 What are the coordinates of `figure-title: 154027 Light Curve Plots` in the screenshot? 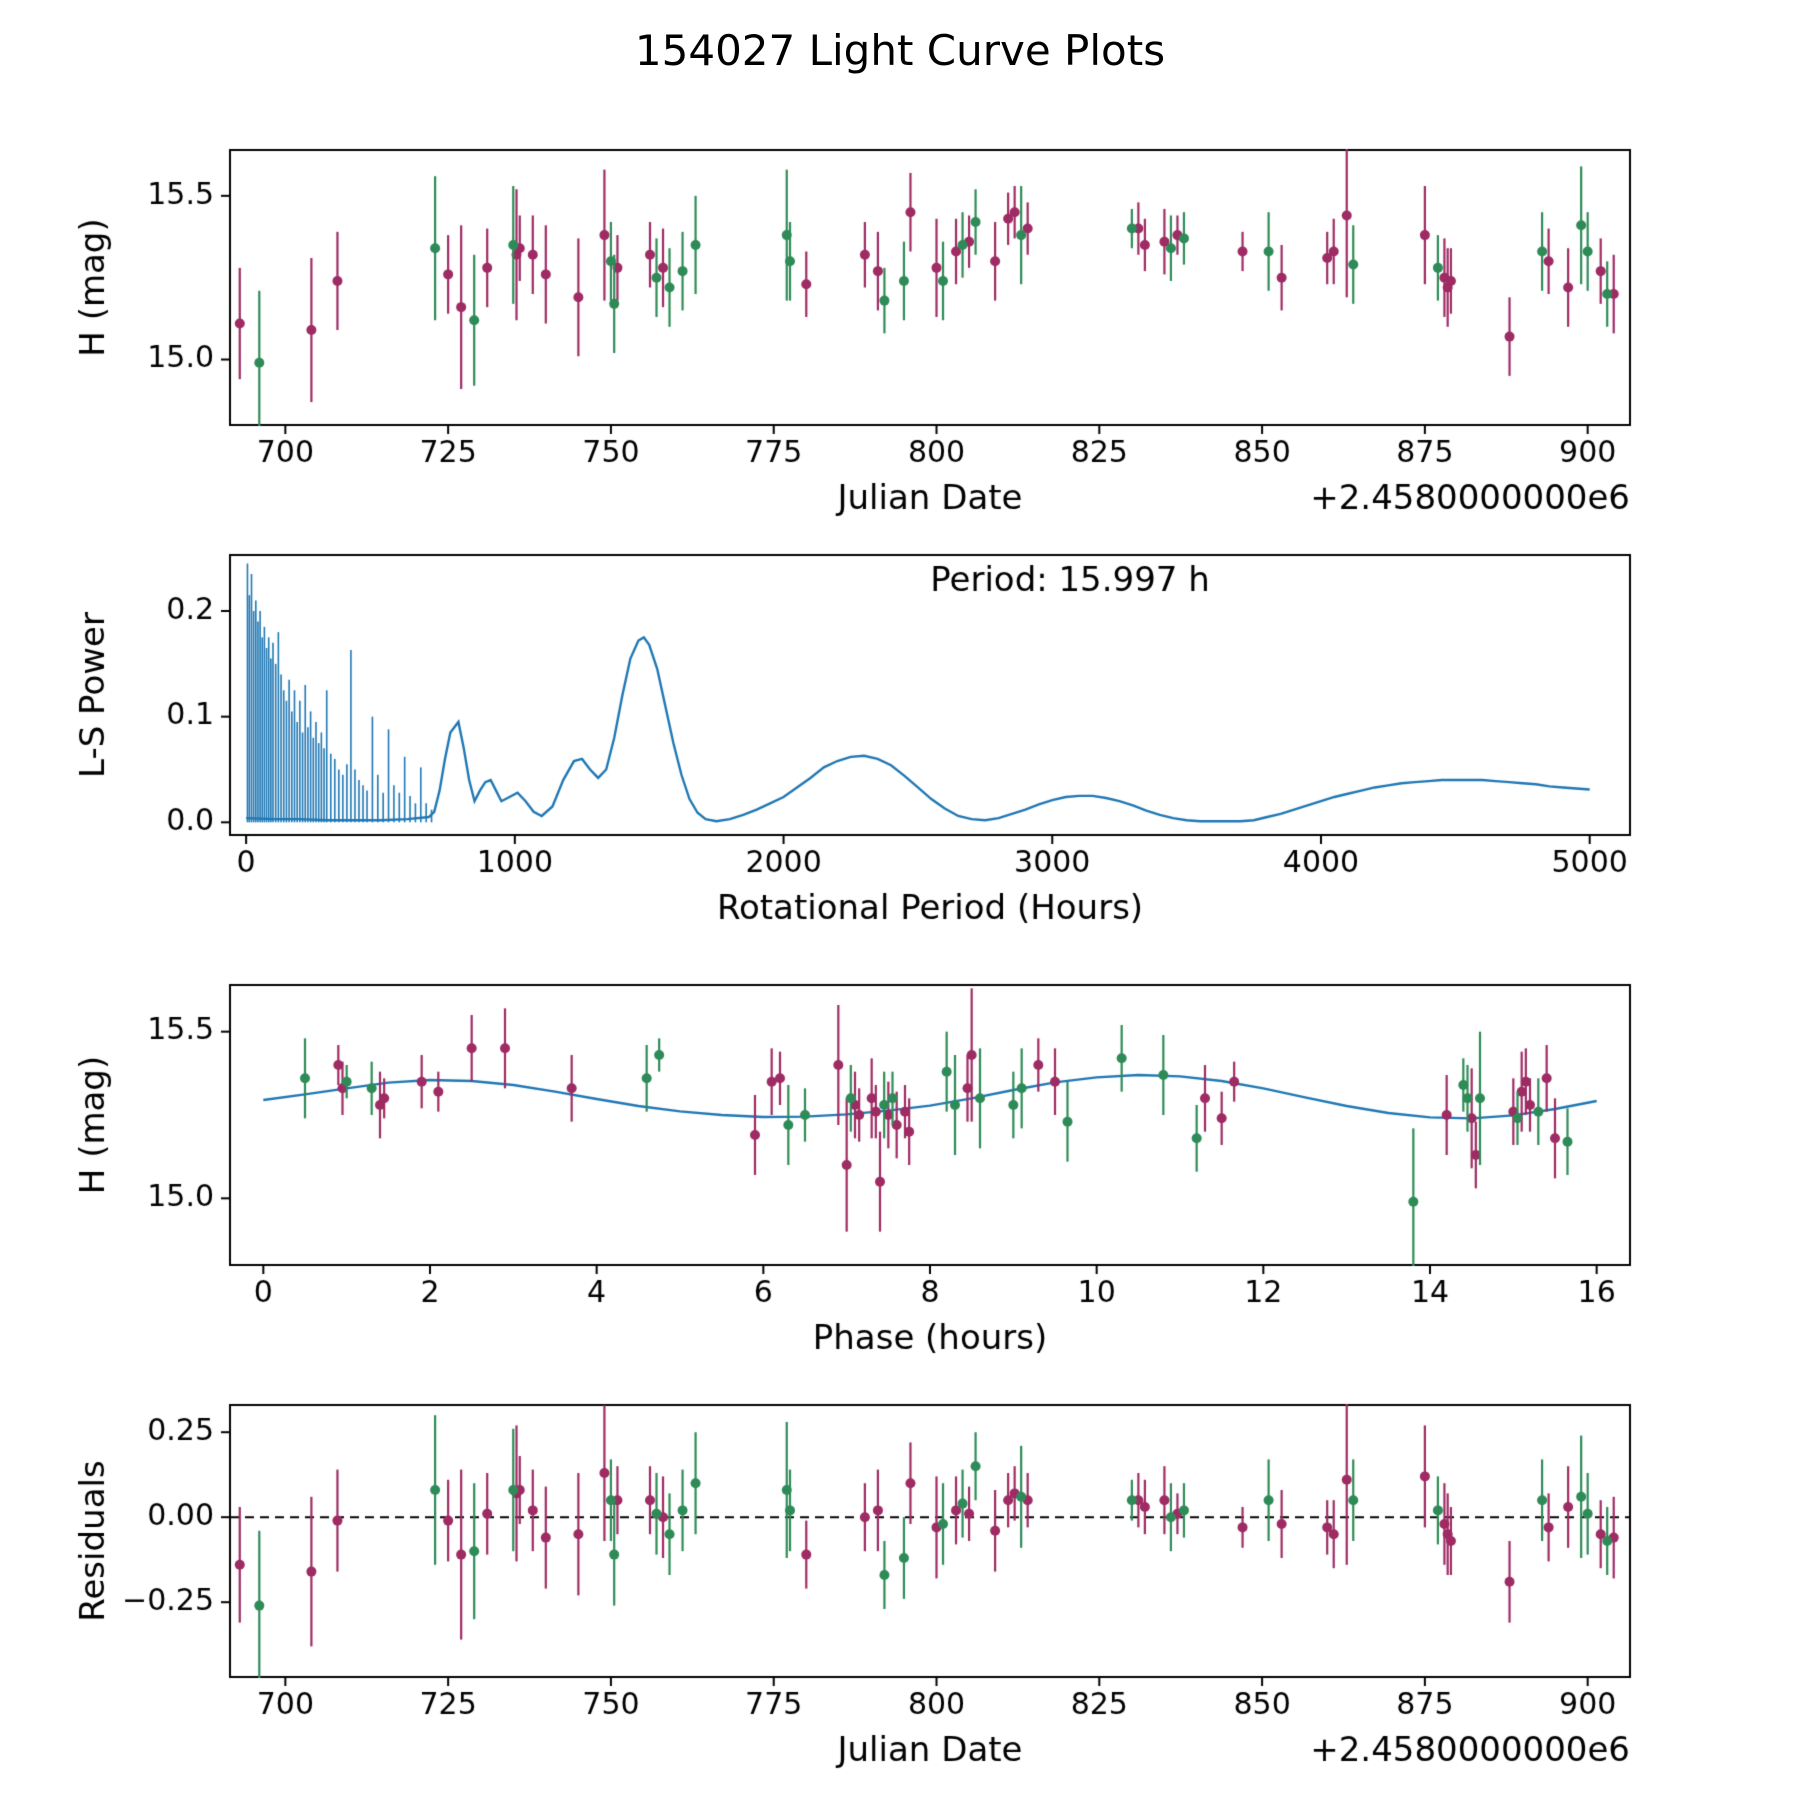 It's located at (900, 50).